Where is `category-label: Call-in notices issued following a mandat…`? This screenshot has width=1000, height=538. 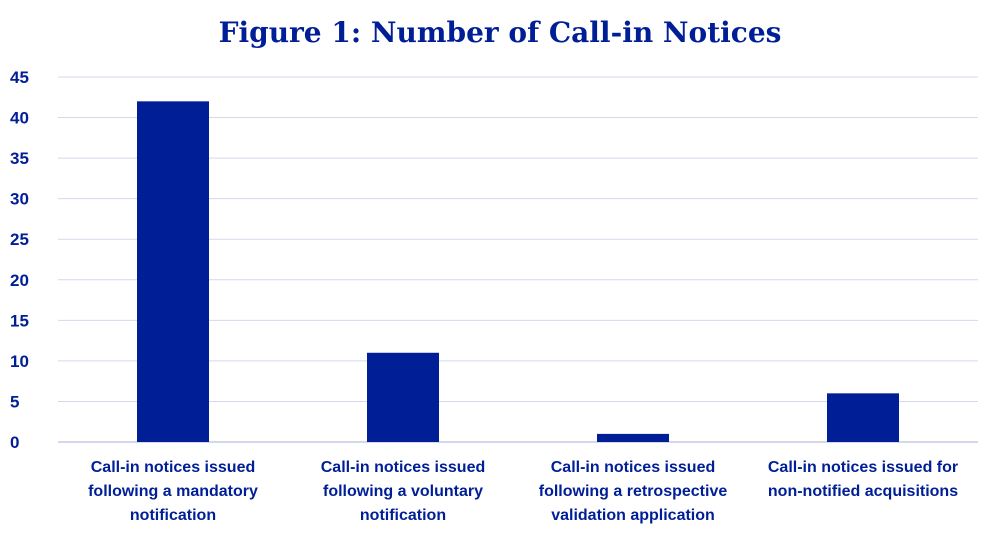
category-label: Call-in notices issued following a mandat… is located at coordinates (173, 491).